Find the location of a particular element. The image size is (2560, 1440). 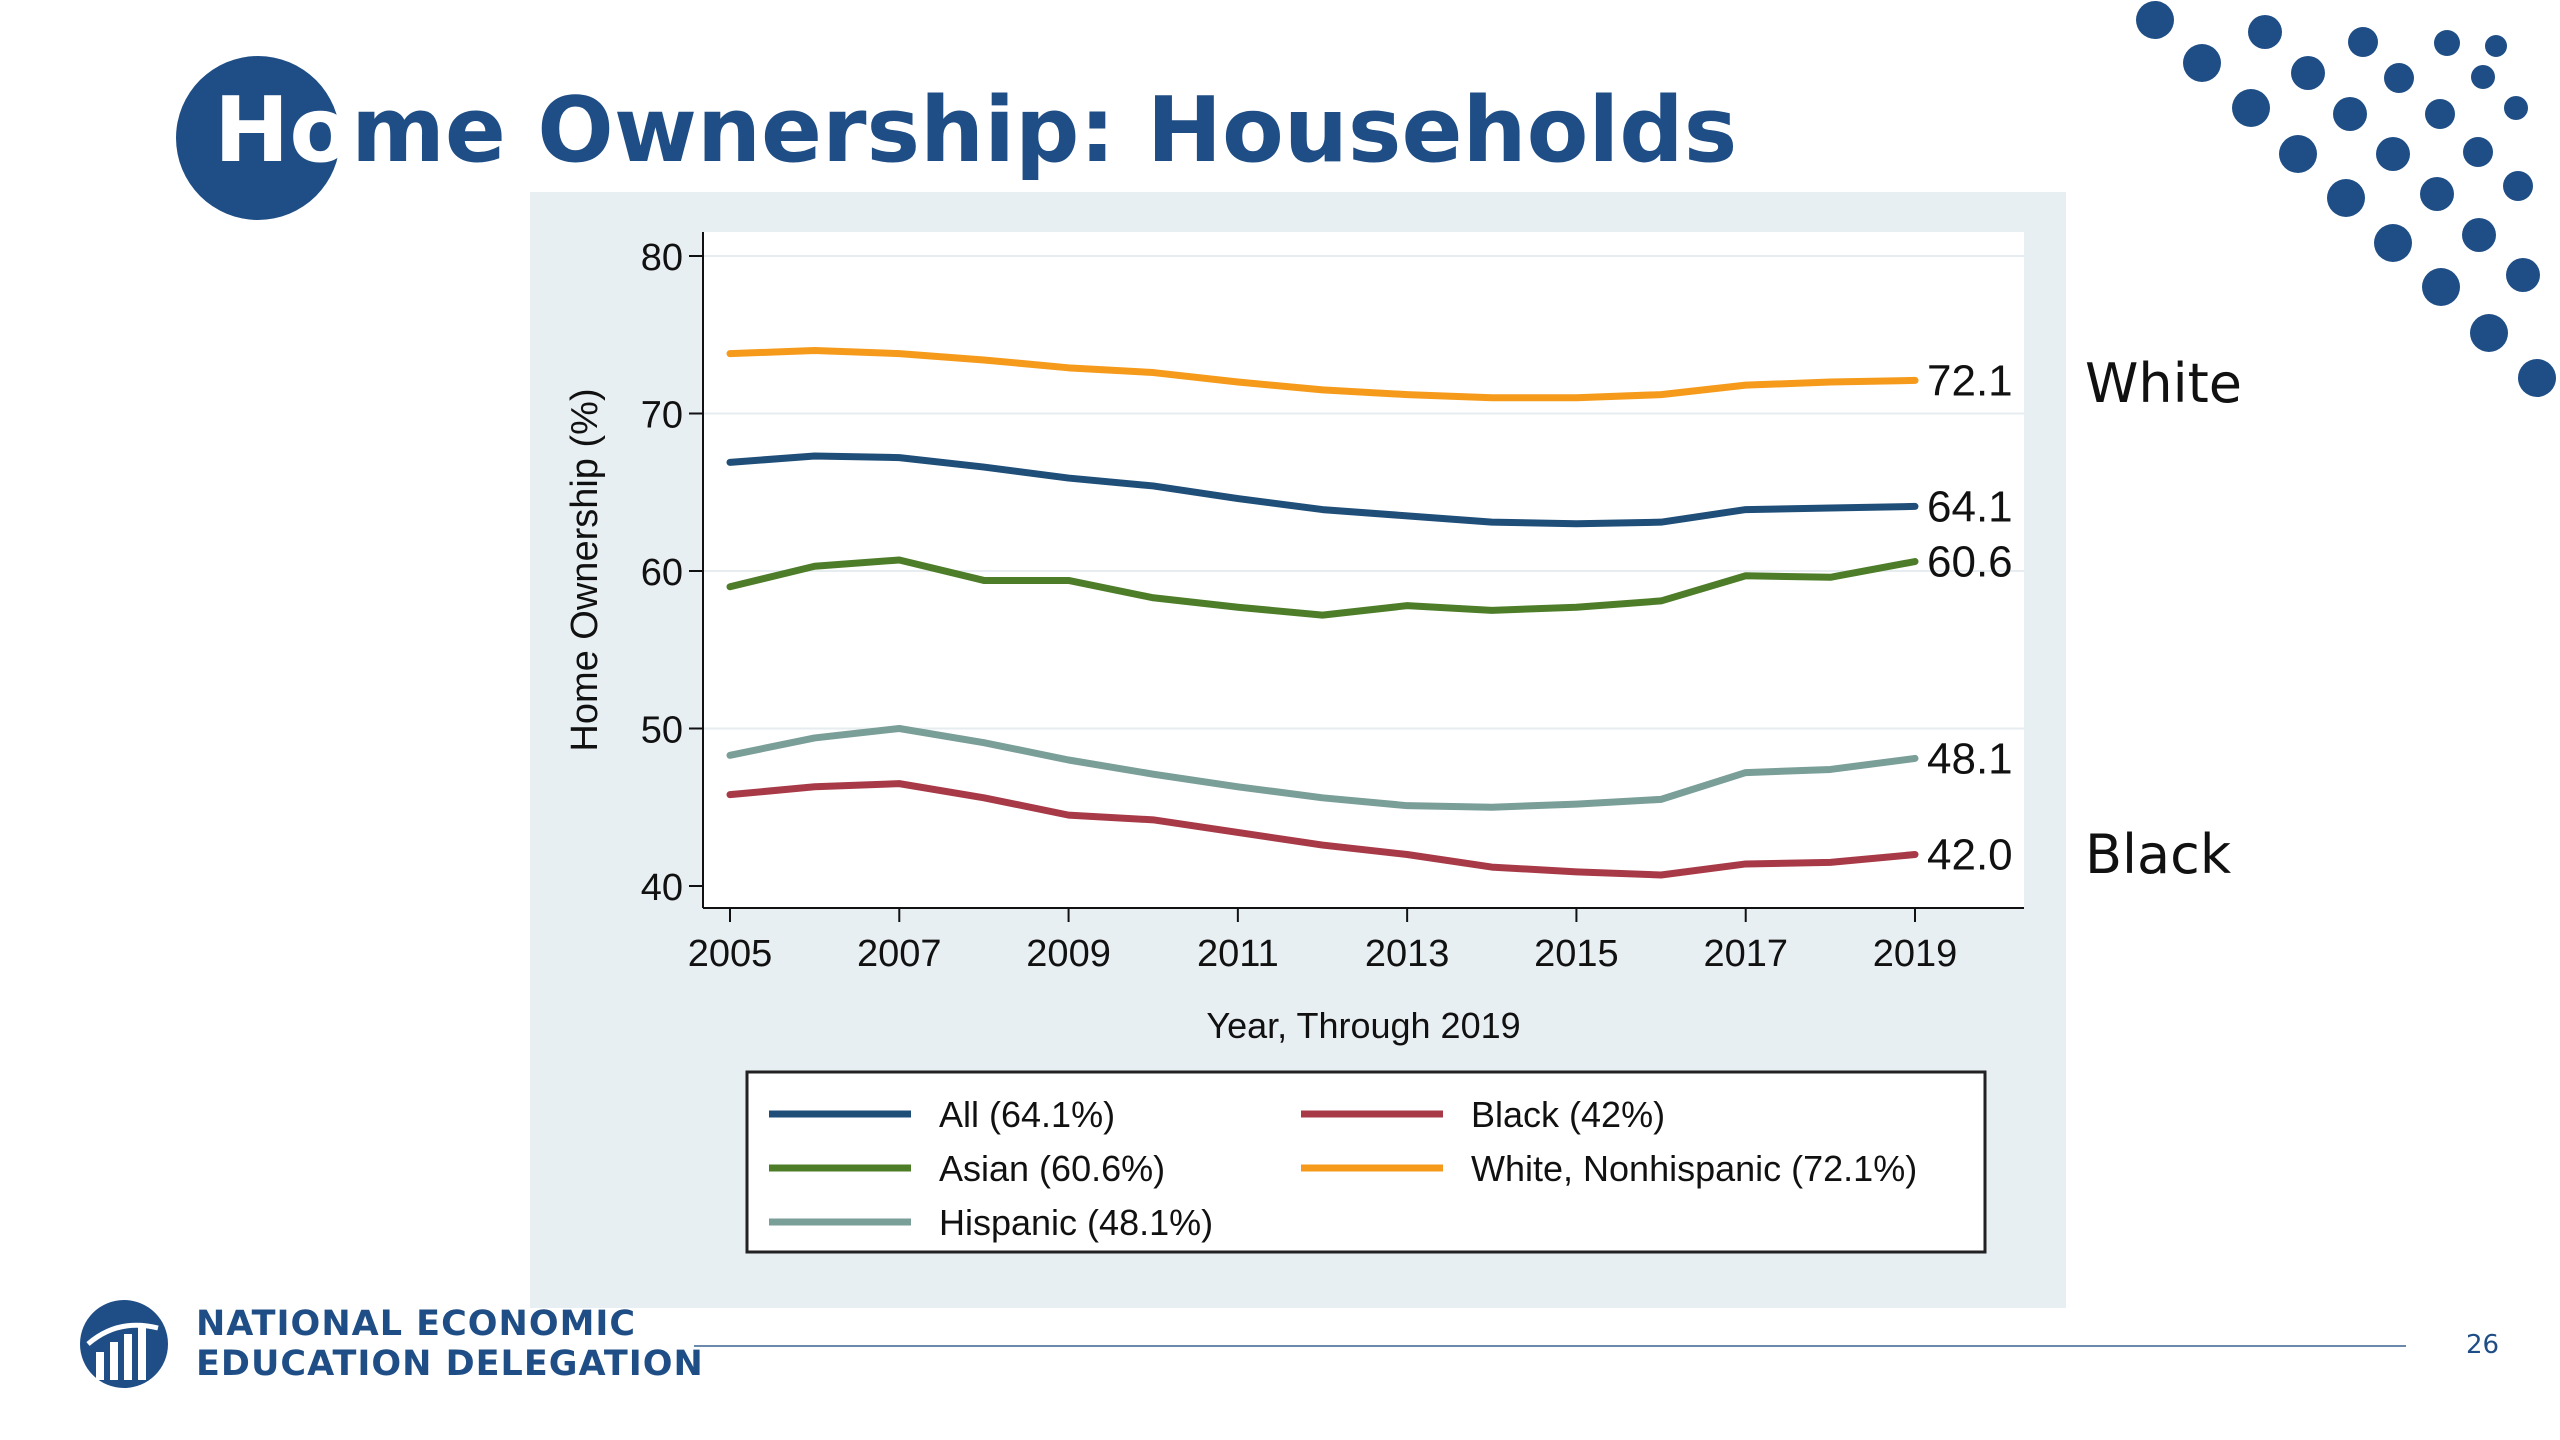

y-tick-label: 70 is located at coordinates (662, 416).